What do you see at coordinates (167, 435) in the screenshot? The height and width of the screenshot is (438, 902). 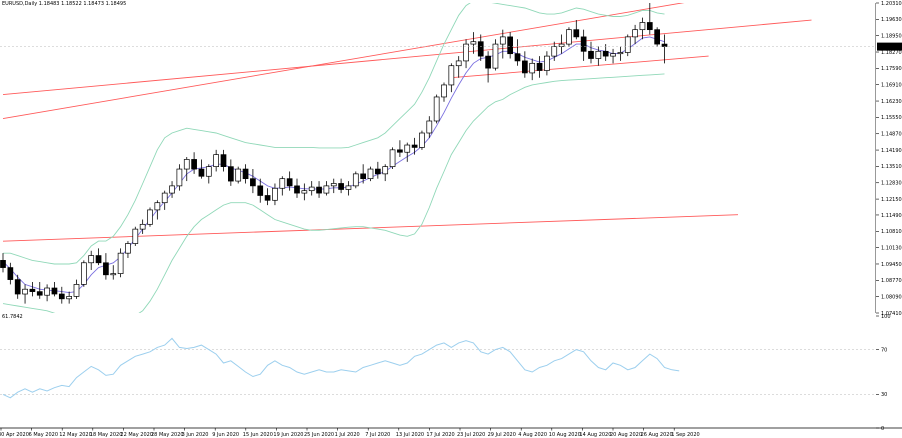 I see `time-tick-label: 28 May 2020` at bounding box center [167, 435].